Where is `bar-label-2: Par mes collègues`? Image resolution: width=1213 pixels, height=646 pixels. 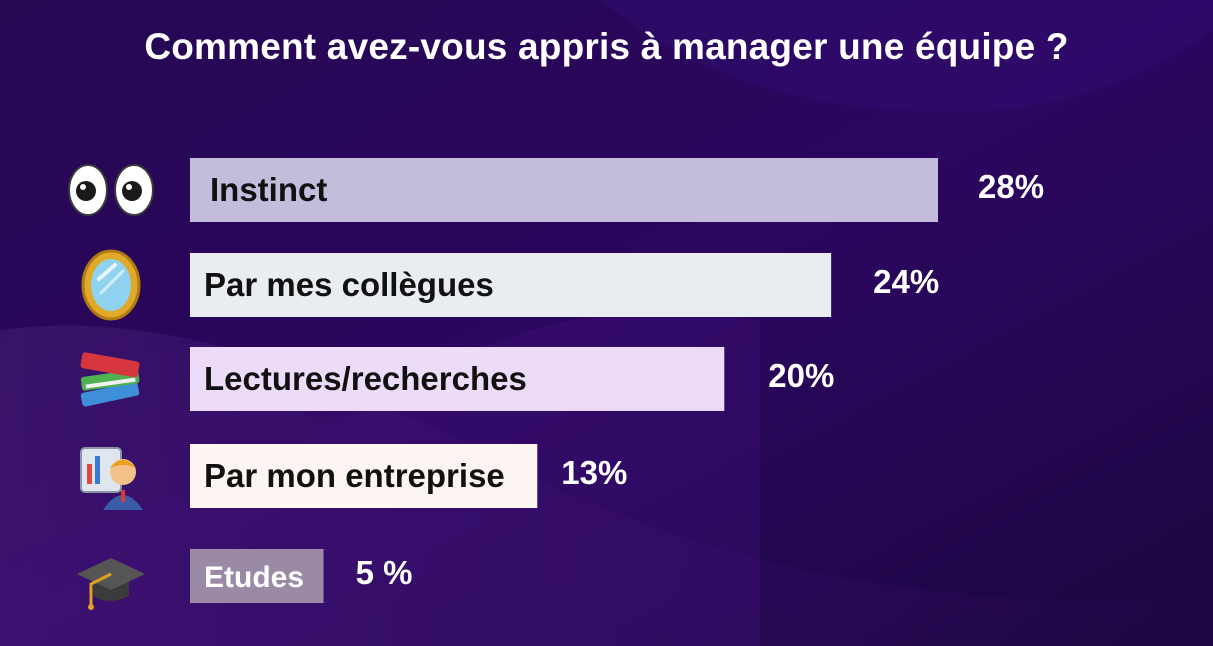 bar-label-2: Par mes collègues is located at coordinates (349, 284).